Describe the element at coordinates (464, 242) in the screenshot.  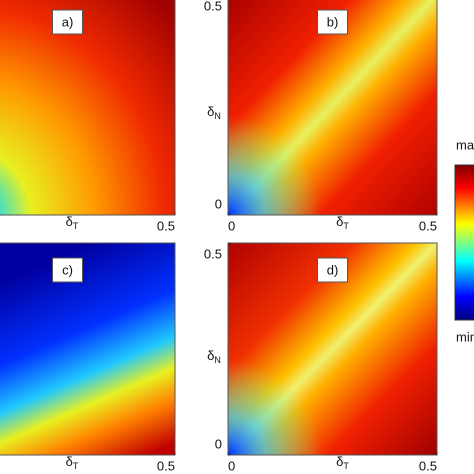
I see `colorbar` at that location.